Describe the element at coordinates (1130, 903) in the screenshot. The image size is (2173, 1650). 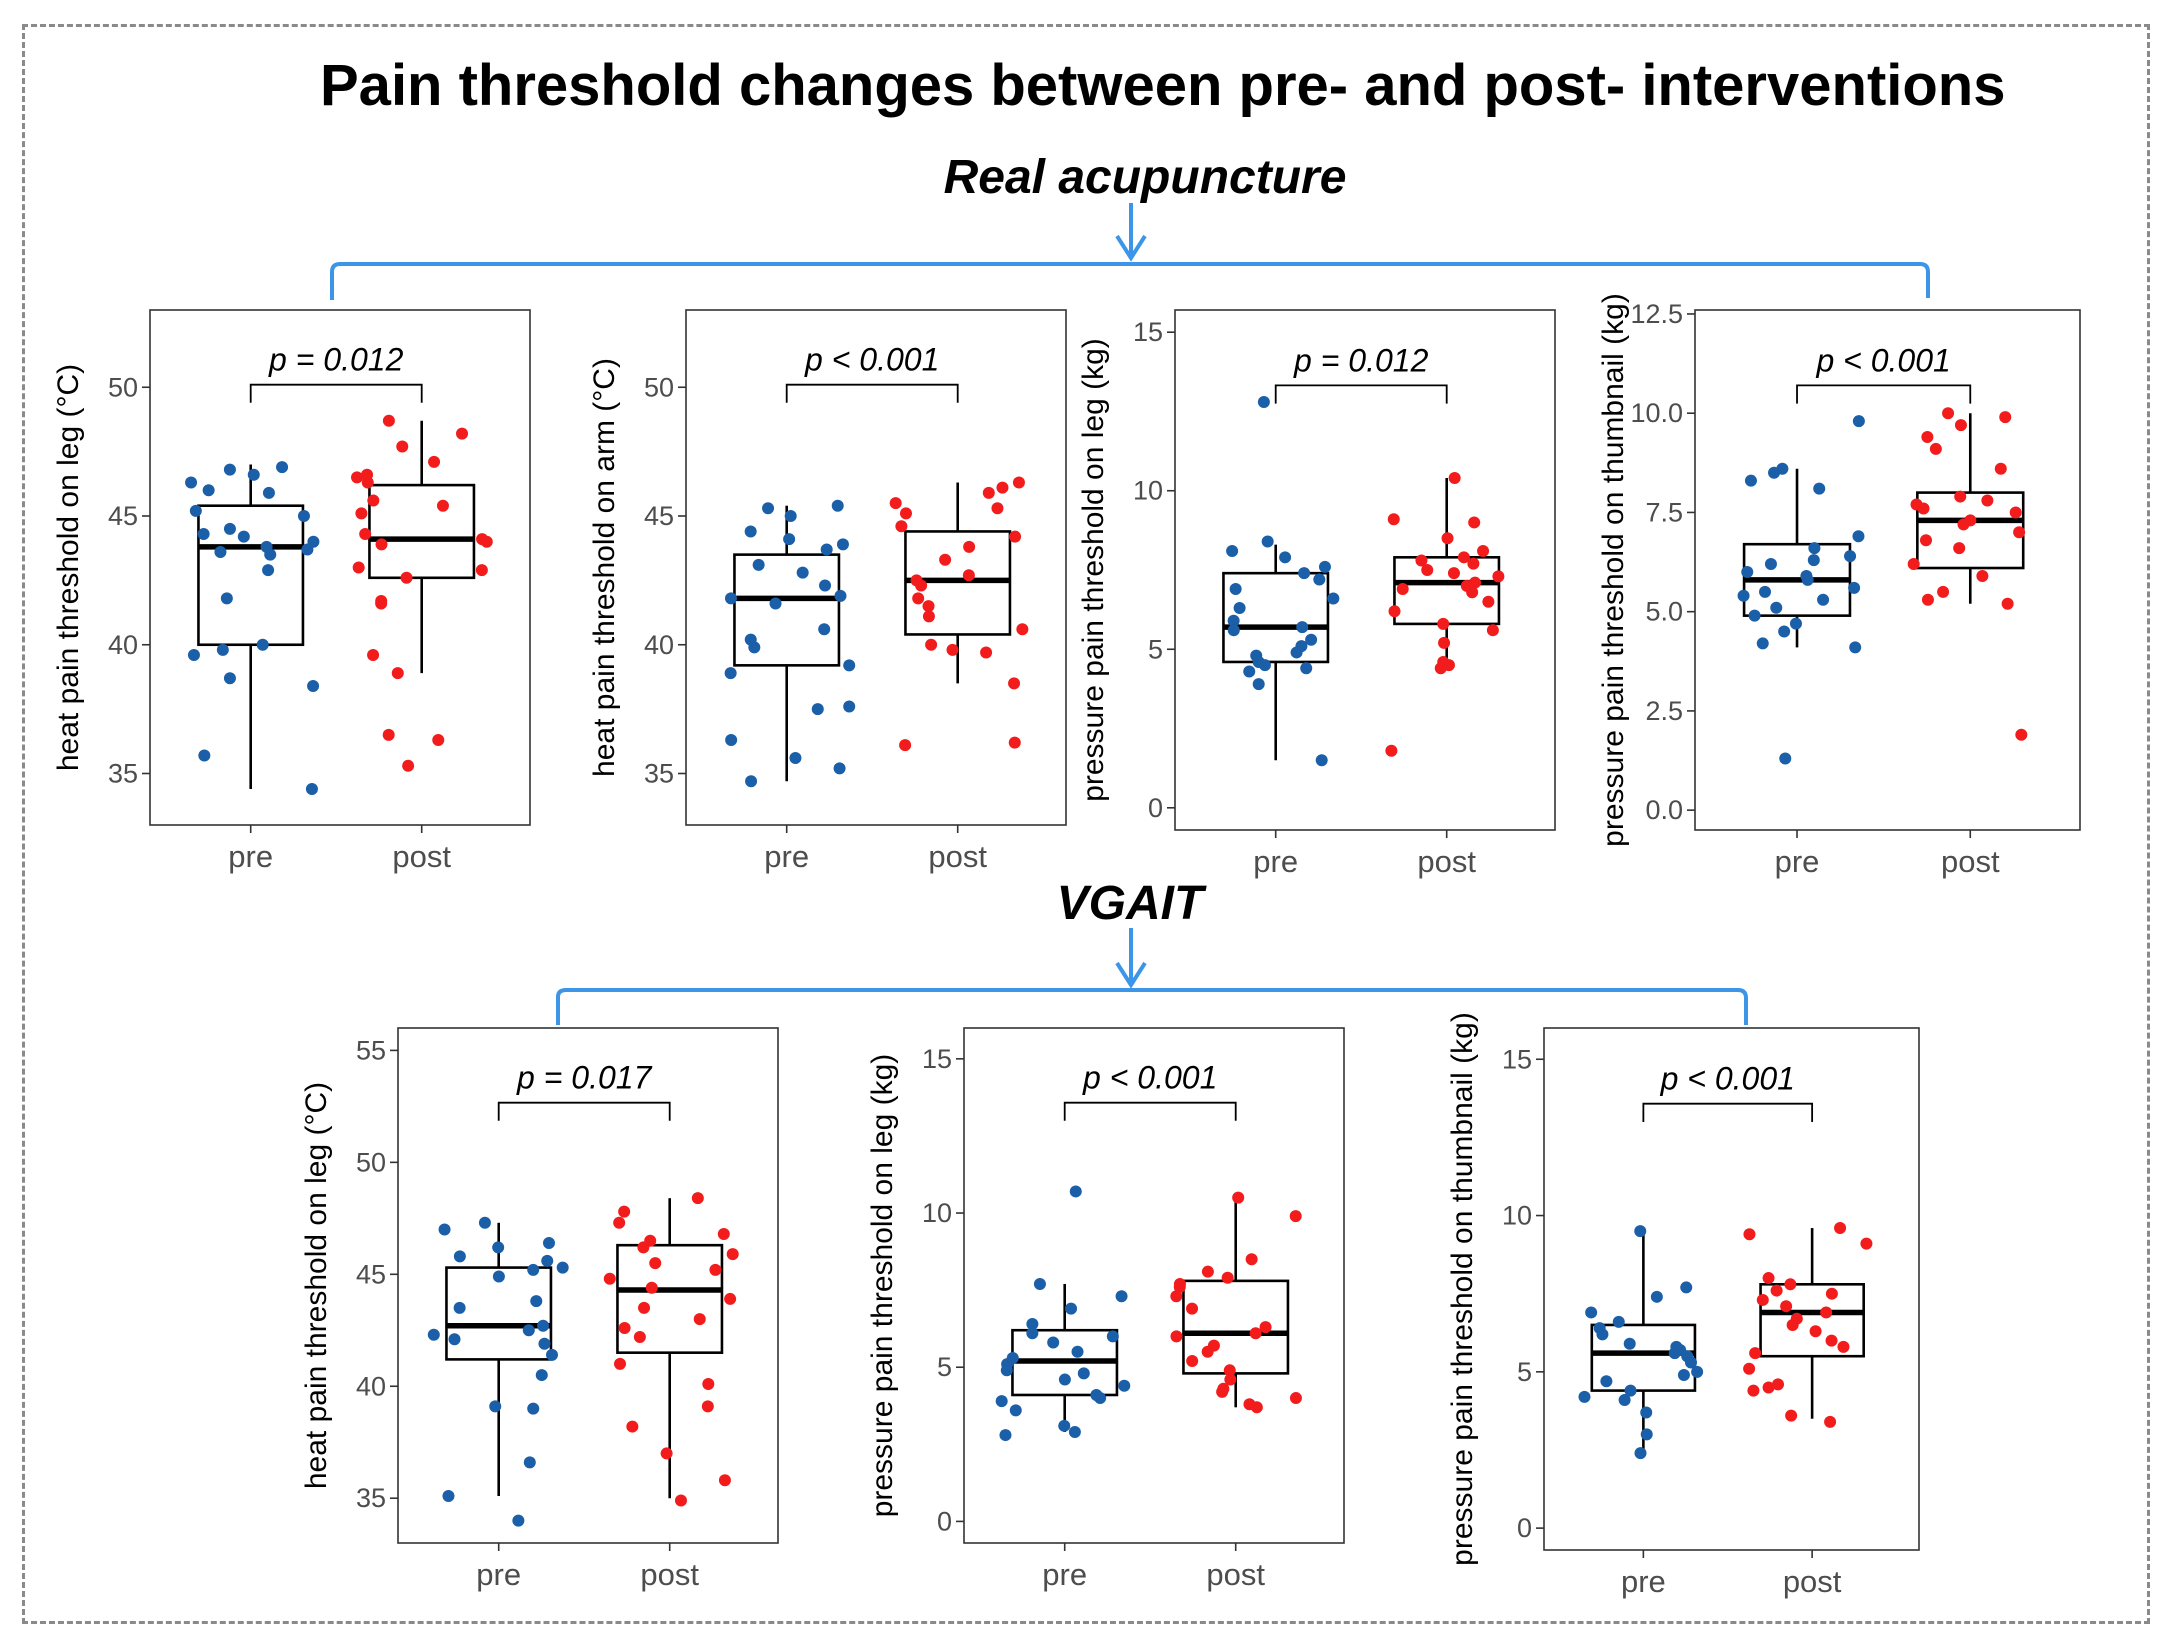
I see `group-title-vgait: VGAIT` at that location.